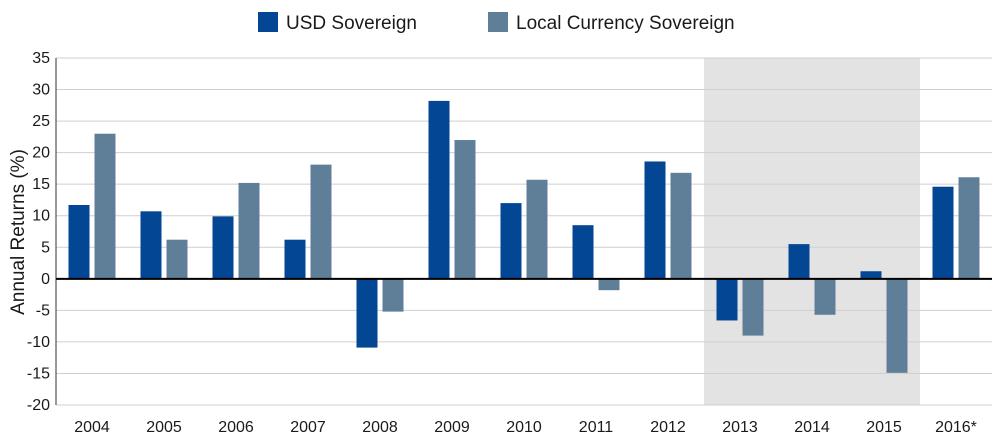 Image resolution: width=1000 pixels, height=448 pixels. Describe the element at coordinates (236, 427) in the screenshot. I see `x-tick-label: 2006` at that location.